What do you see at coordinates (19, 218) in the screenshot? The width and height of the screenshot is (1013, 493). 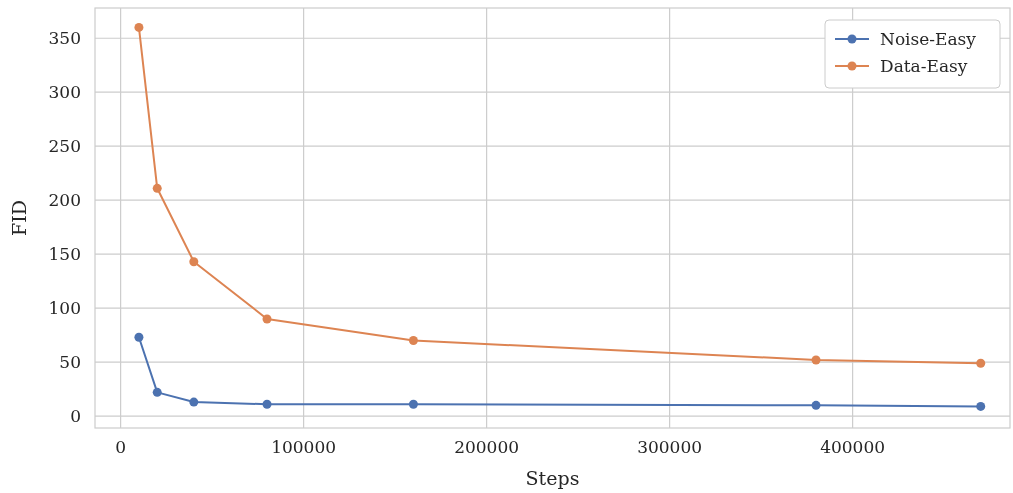 I see `y-axis-title: FID` at bounding box center [19, 218].